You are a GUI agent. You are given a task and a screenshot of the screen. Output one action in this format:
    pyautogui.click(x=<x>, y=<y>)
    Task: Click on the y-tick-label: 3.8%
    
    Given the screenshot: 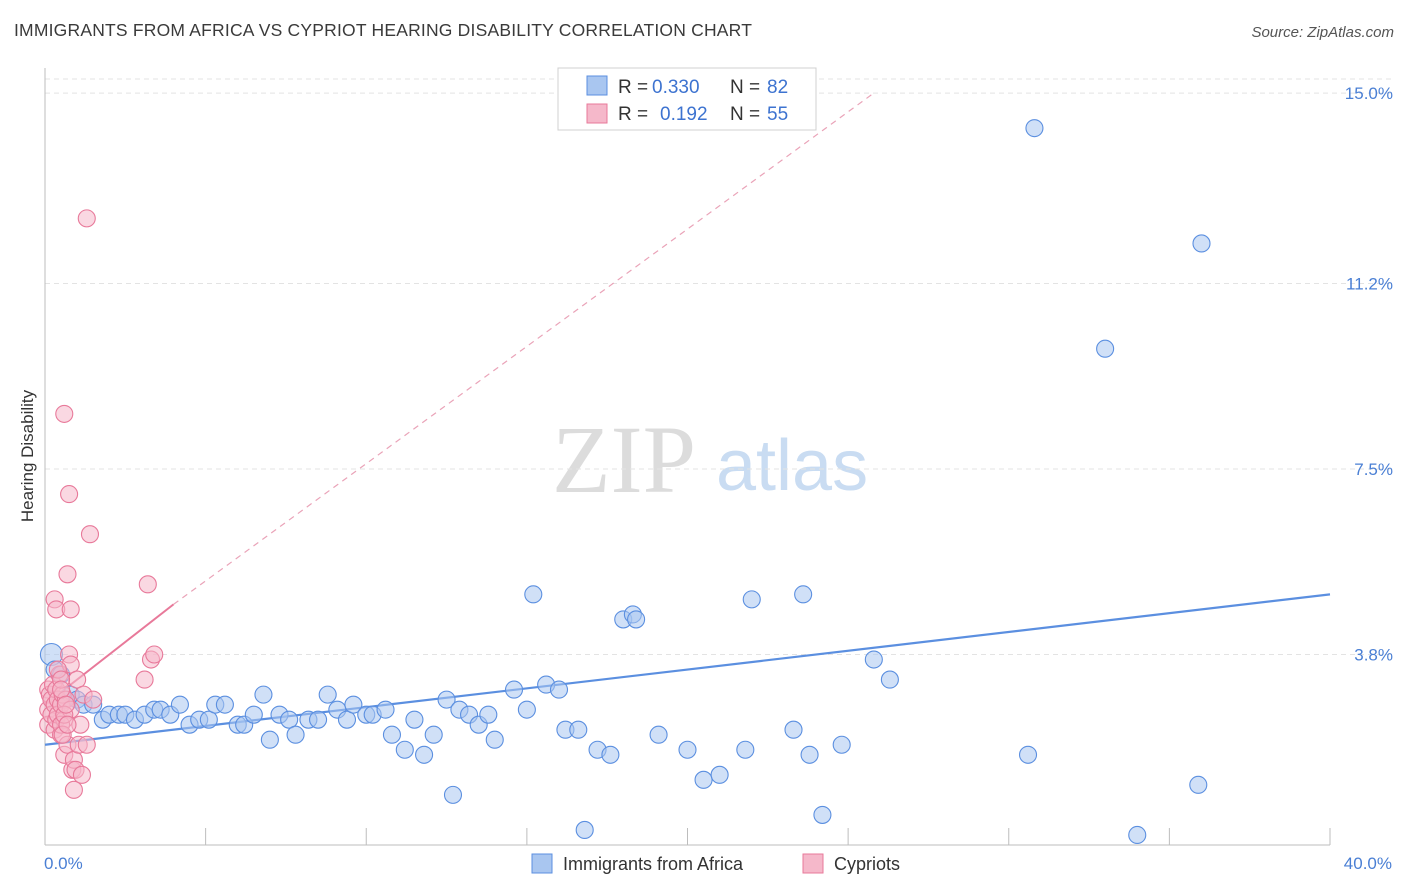 What is the action you would take?
    pyautogui.click(x=1373, y=655)
    